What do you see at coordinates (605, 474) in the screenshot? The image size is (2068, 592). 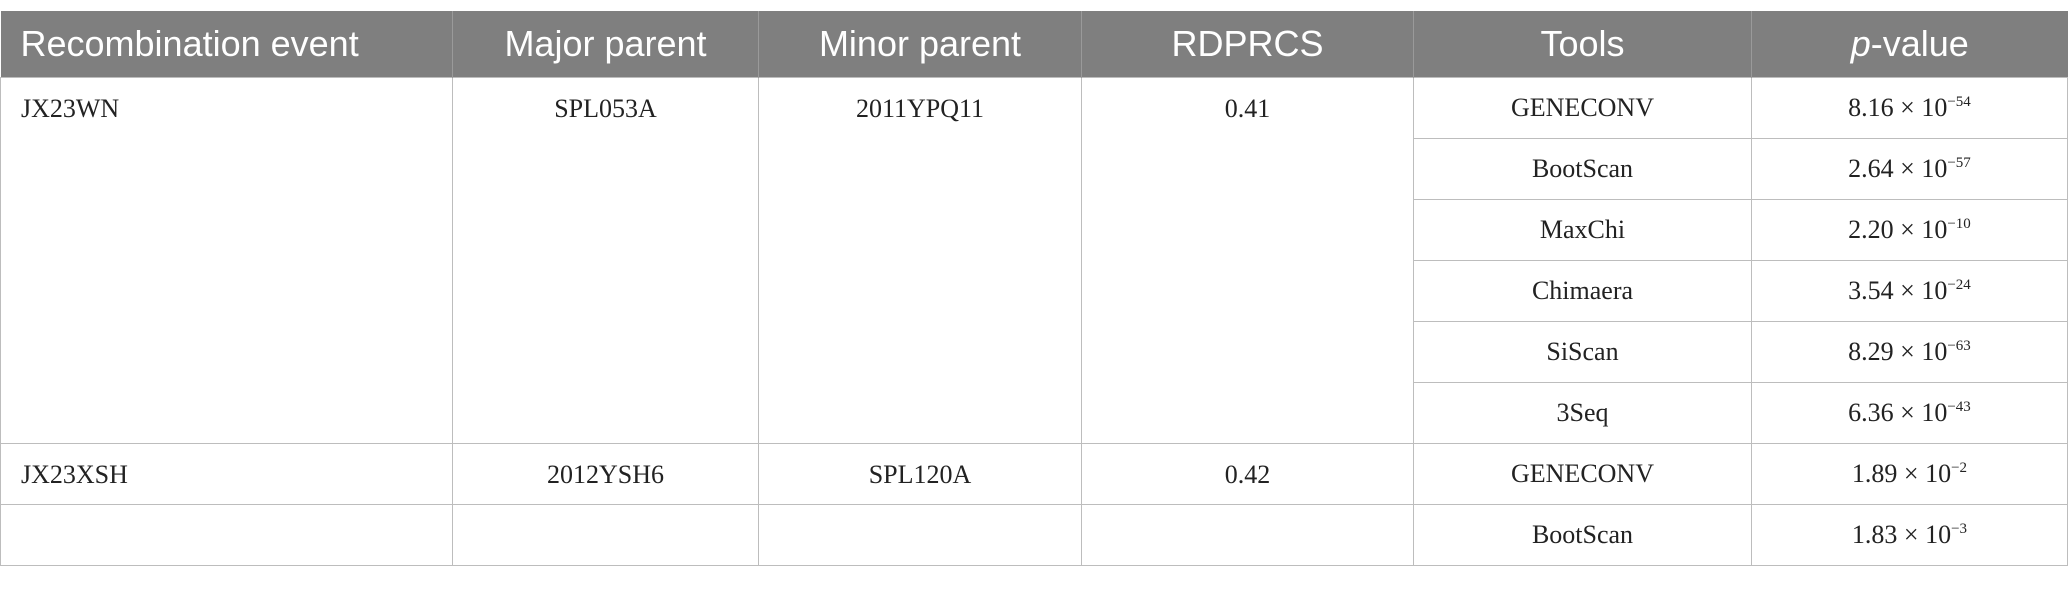 I see `cell-major: 2012YSH6` at bounding box center [605, 474].